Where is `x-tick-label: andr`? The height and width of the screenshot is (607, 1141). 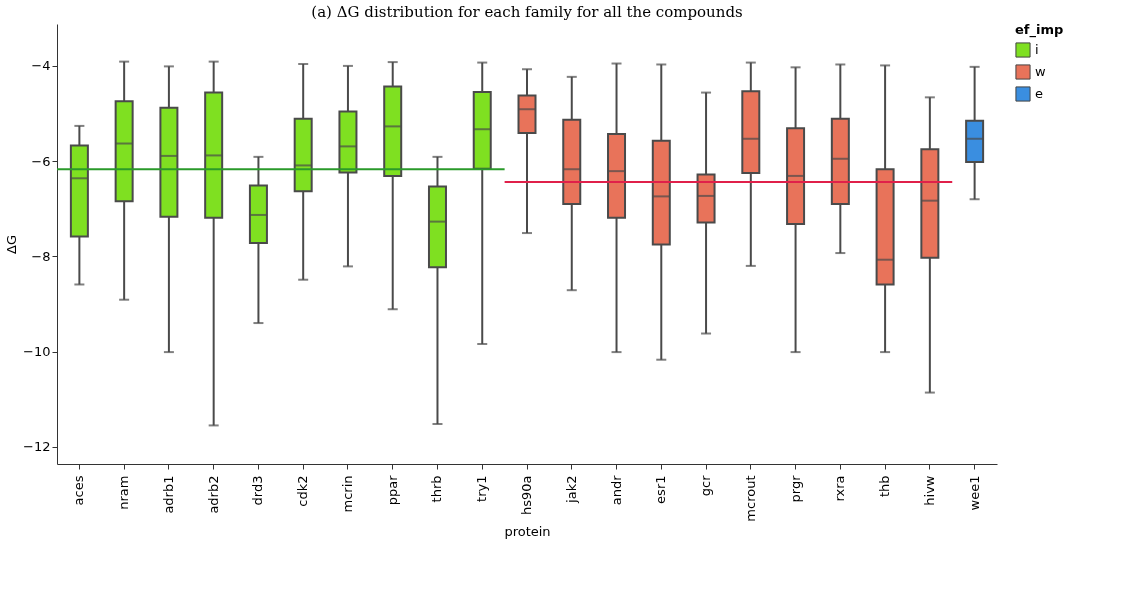
x-tick-label: andr is located at coordinates (616, 490).